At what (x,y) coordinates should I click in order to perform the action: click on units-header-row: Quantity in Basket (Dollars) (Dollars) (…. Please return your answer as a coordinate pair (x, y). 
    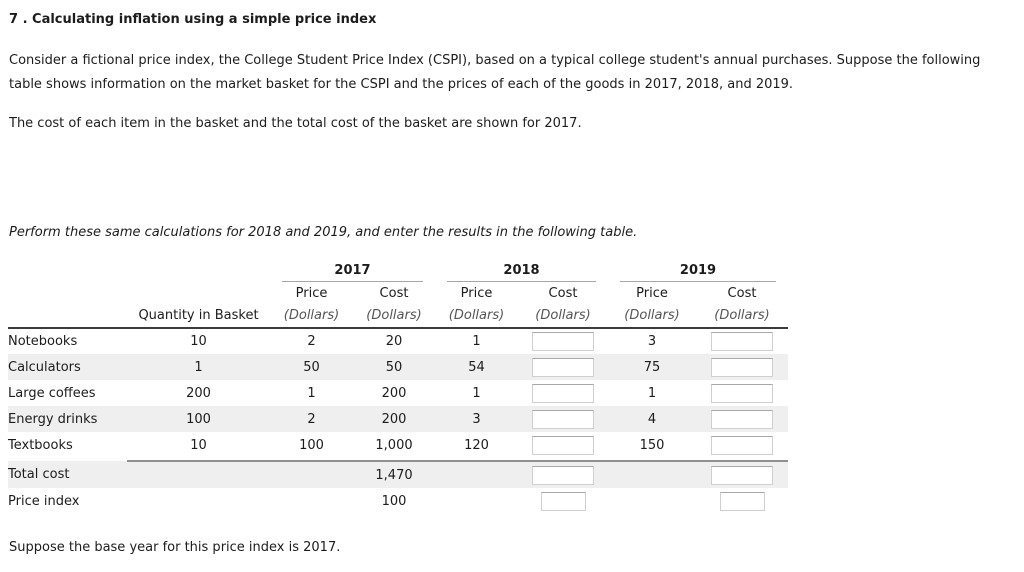
    Looking at the image, I should click on (398, 316).